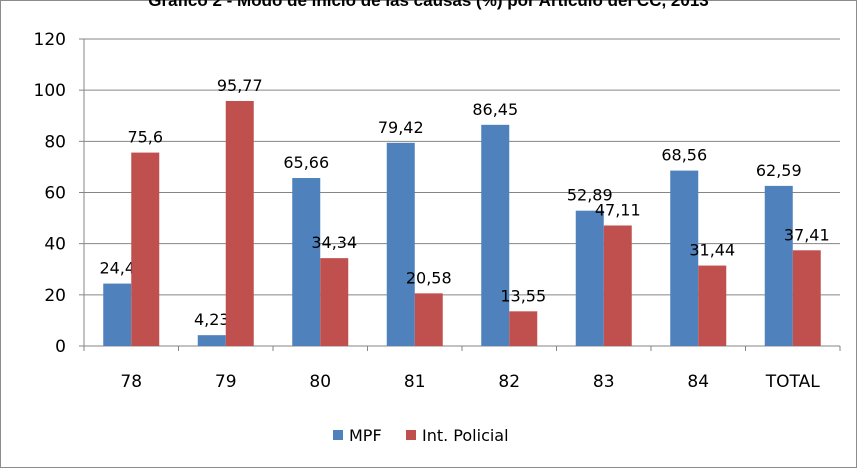  What do you see at coordinates (779, 170) in the screenshot?
I see `data-label: 62,59` at bounding box center [779, 170].